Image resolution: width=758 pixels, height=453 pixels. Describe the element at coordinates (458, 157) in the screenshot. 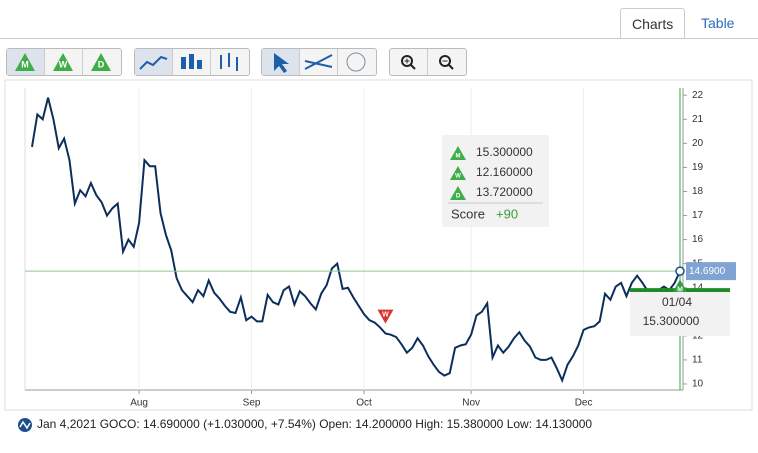

I see `tooltip-icon-label: M` at that location.